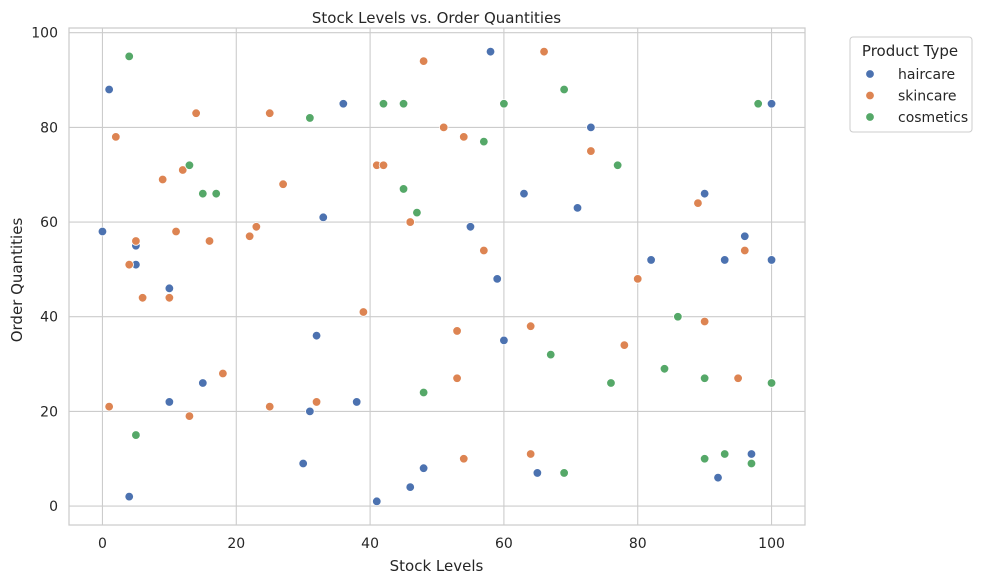 This screenshot has width=982, height=584. What do you see at coordinates (436, 18) in the screenshot?
I see `chart-title: Stock Levels vs. Order Quantities` at bounding box center [436, 18].